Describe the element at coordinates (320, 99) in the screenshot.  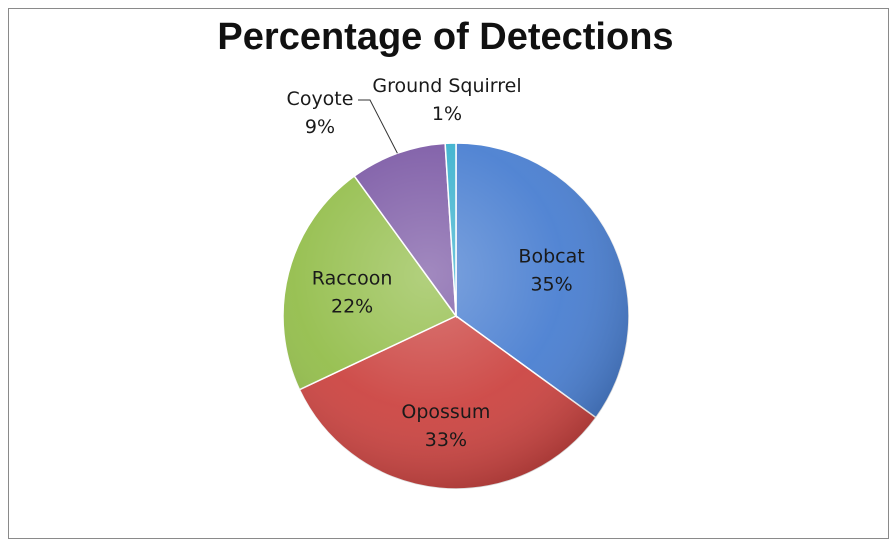
I see `slice-label-coyote: Coyote` at that location.